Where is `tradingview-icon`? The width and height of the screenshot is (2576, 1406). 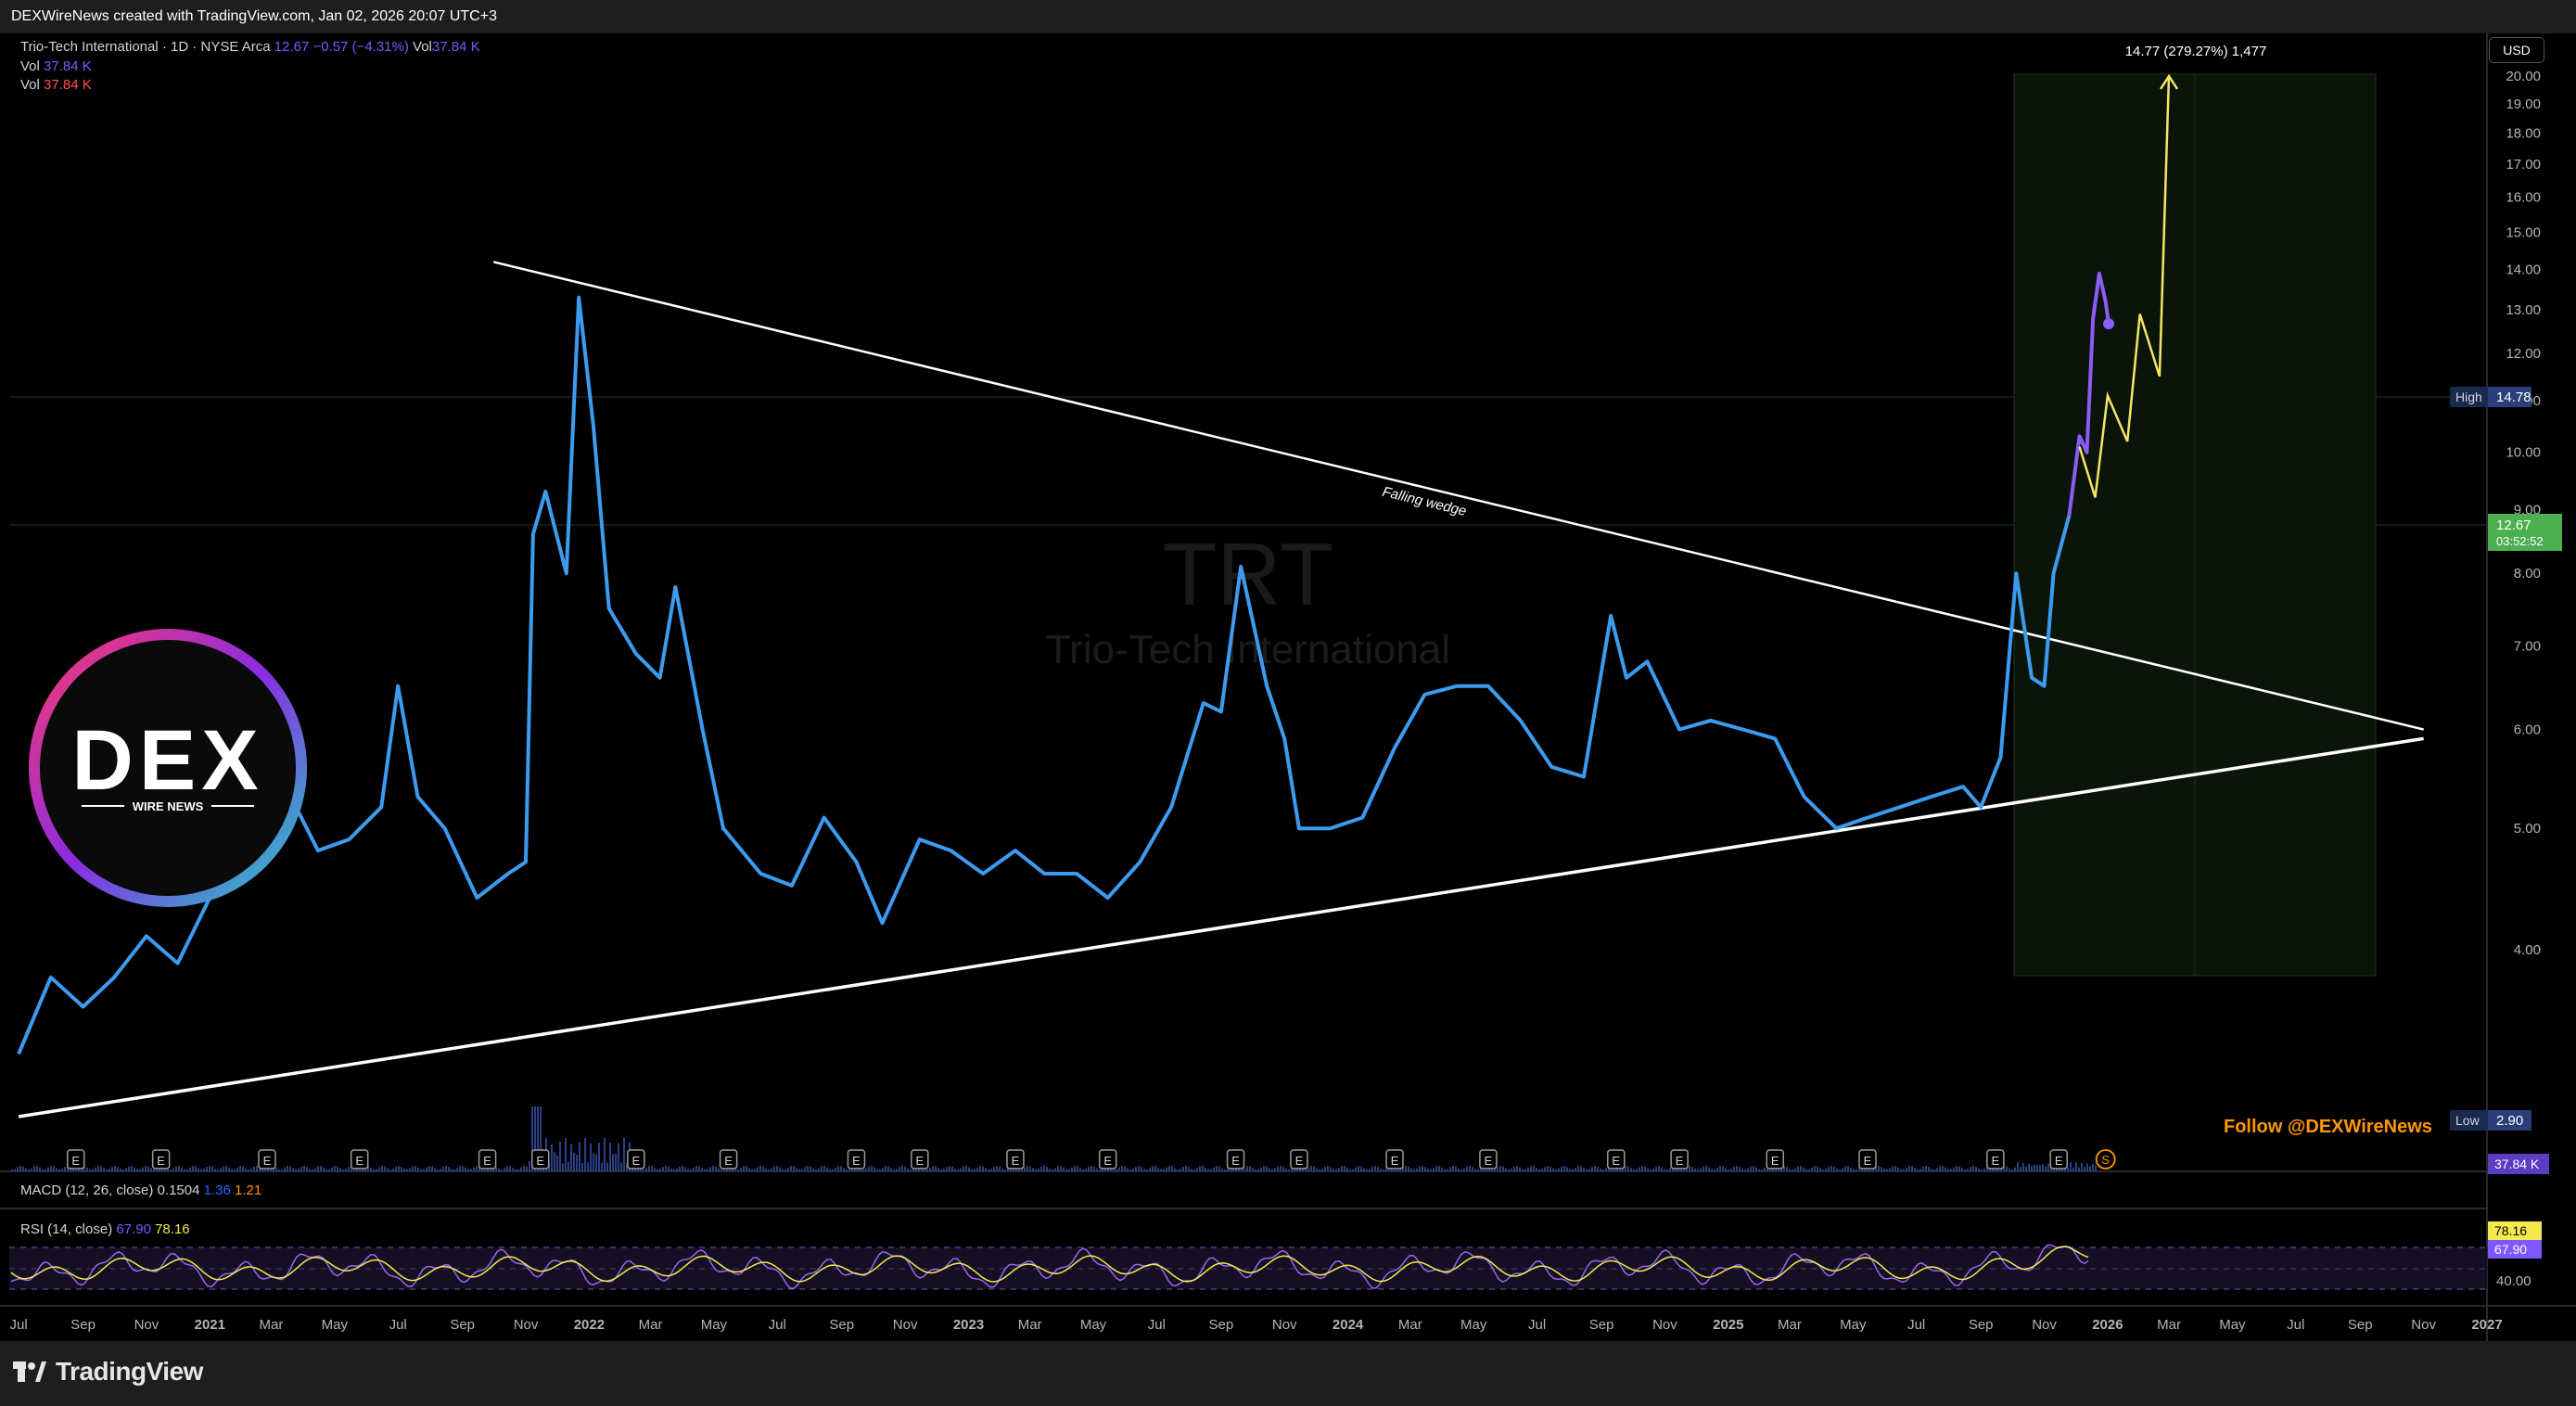 tradingview-icon is located at coordinates (29, 1371).